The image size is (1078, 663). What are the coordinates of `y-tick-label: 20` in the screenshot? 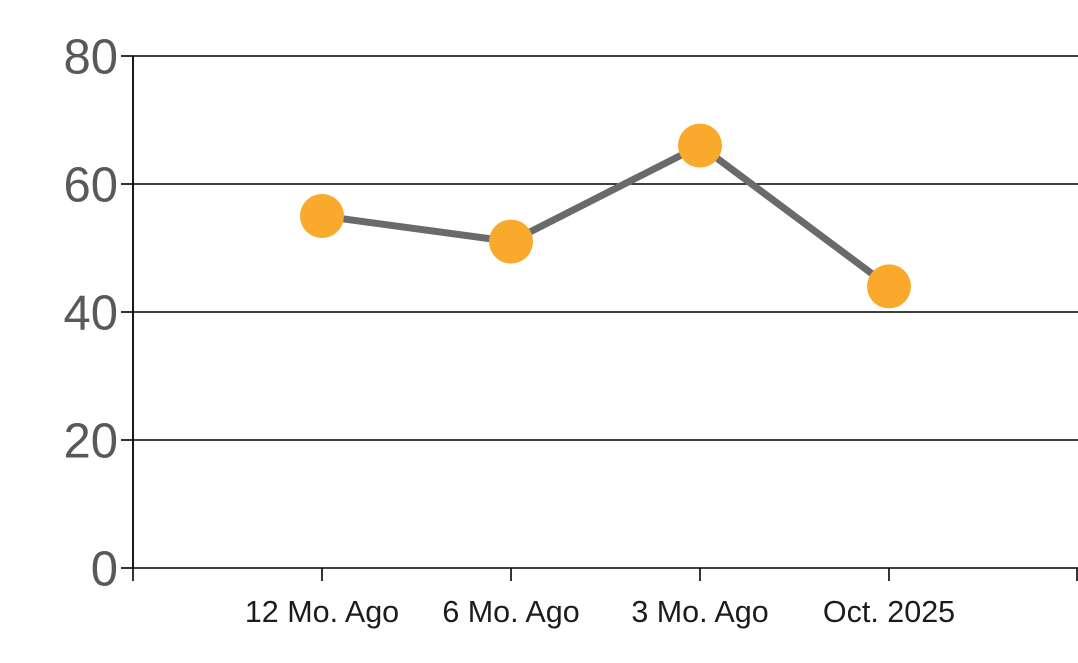 It's located at (90, 442).